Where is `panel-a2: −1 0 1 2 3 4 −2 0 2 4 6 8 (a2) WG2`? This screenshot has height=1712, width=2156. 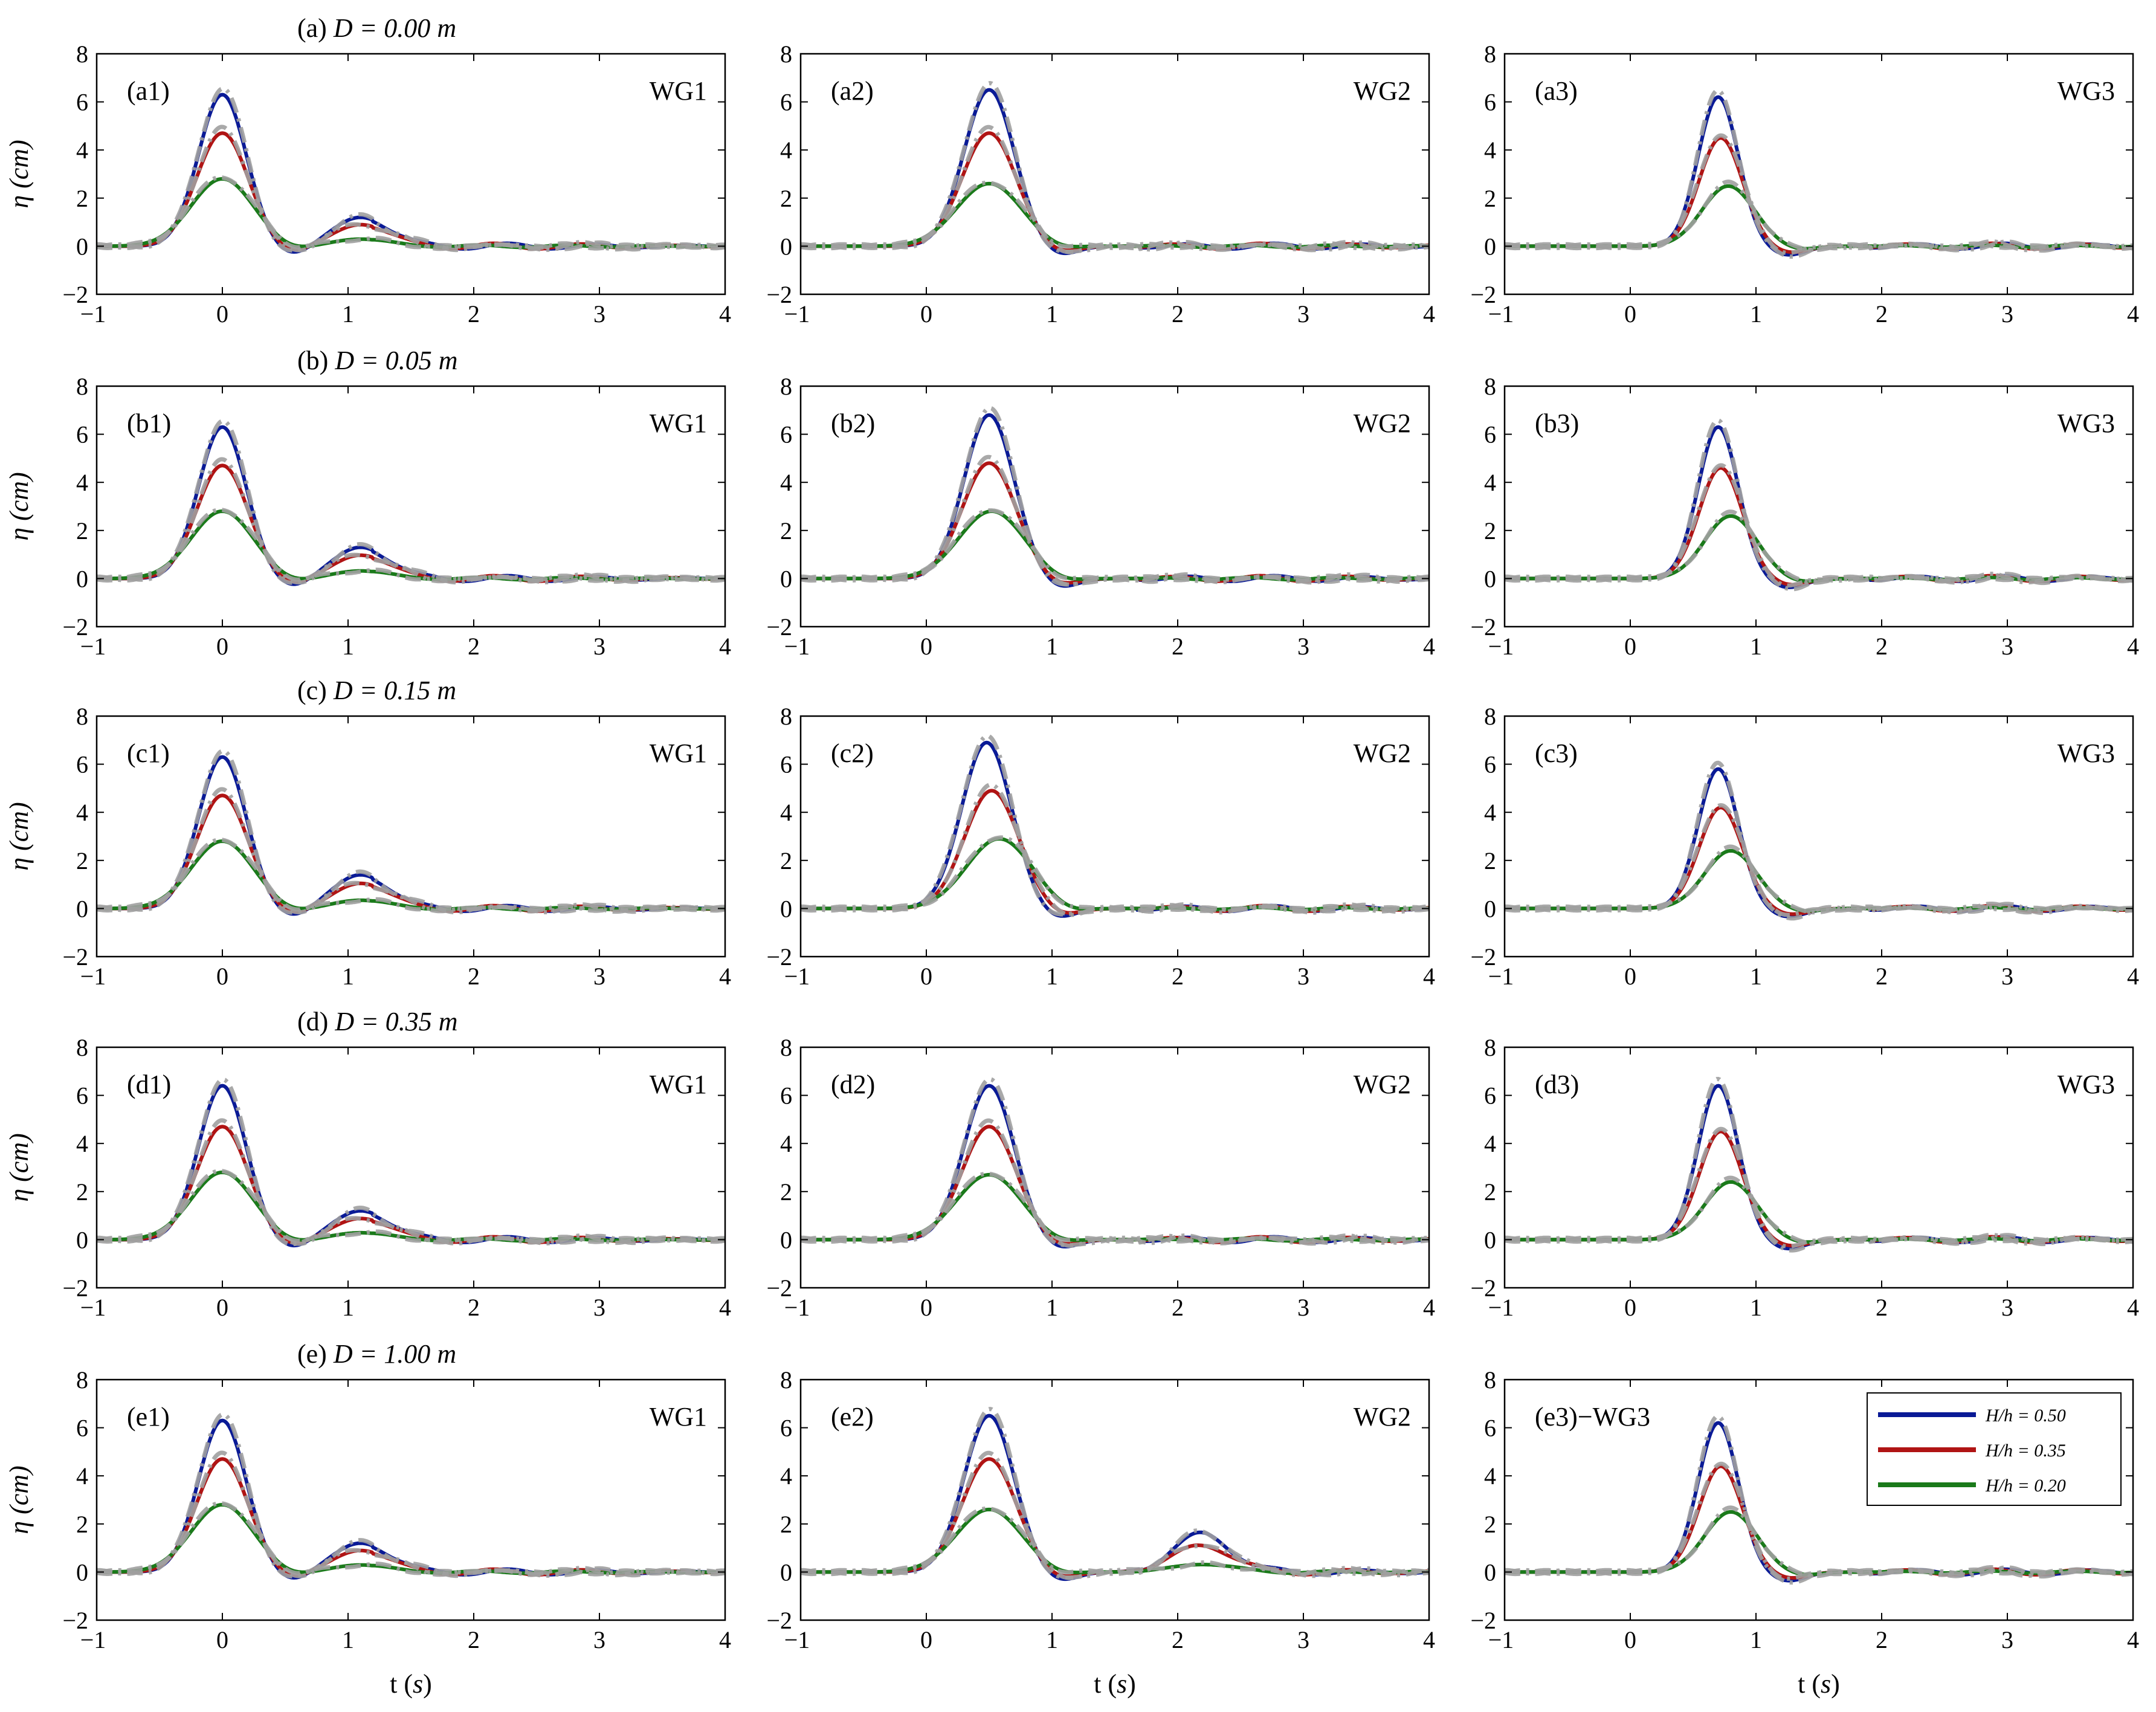
panel-a2: −1 0 1 2 3 4 −2 0 2 4 6 8 (a2) WG2 is located at coordinates (1100, 184).